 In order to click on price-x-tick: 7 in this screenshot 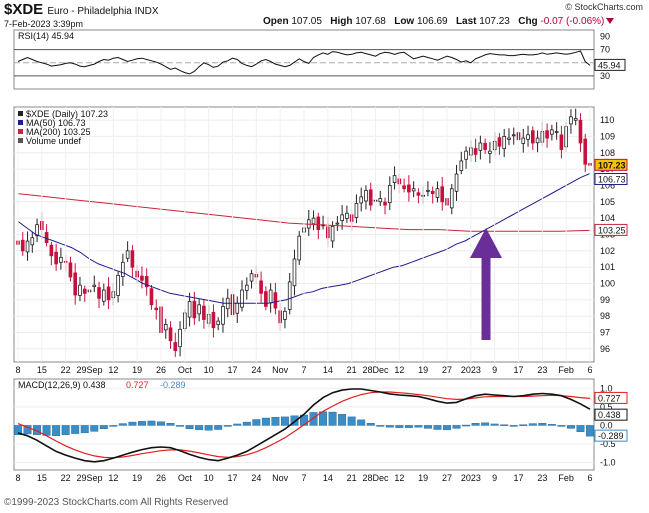, I will do `click(303, 370)`.